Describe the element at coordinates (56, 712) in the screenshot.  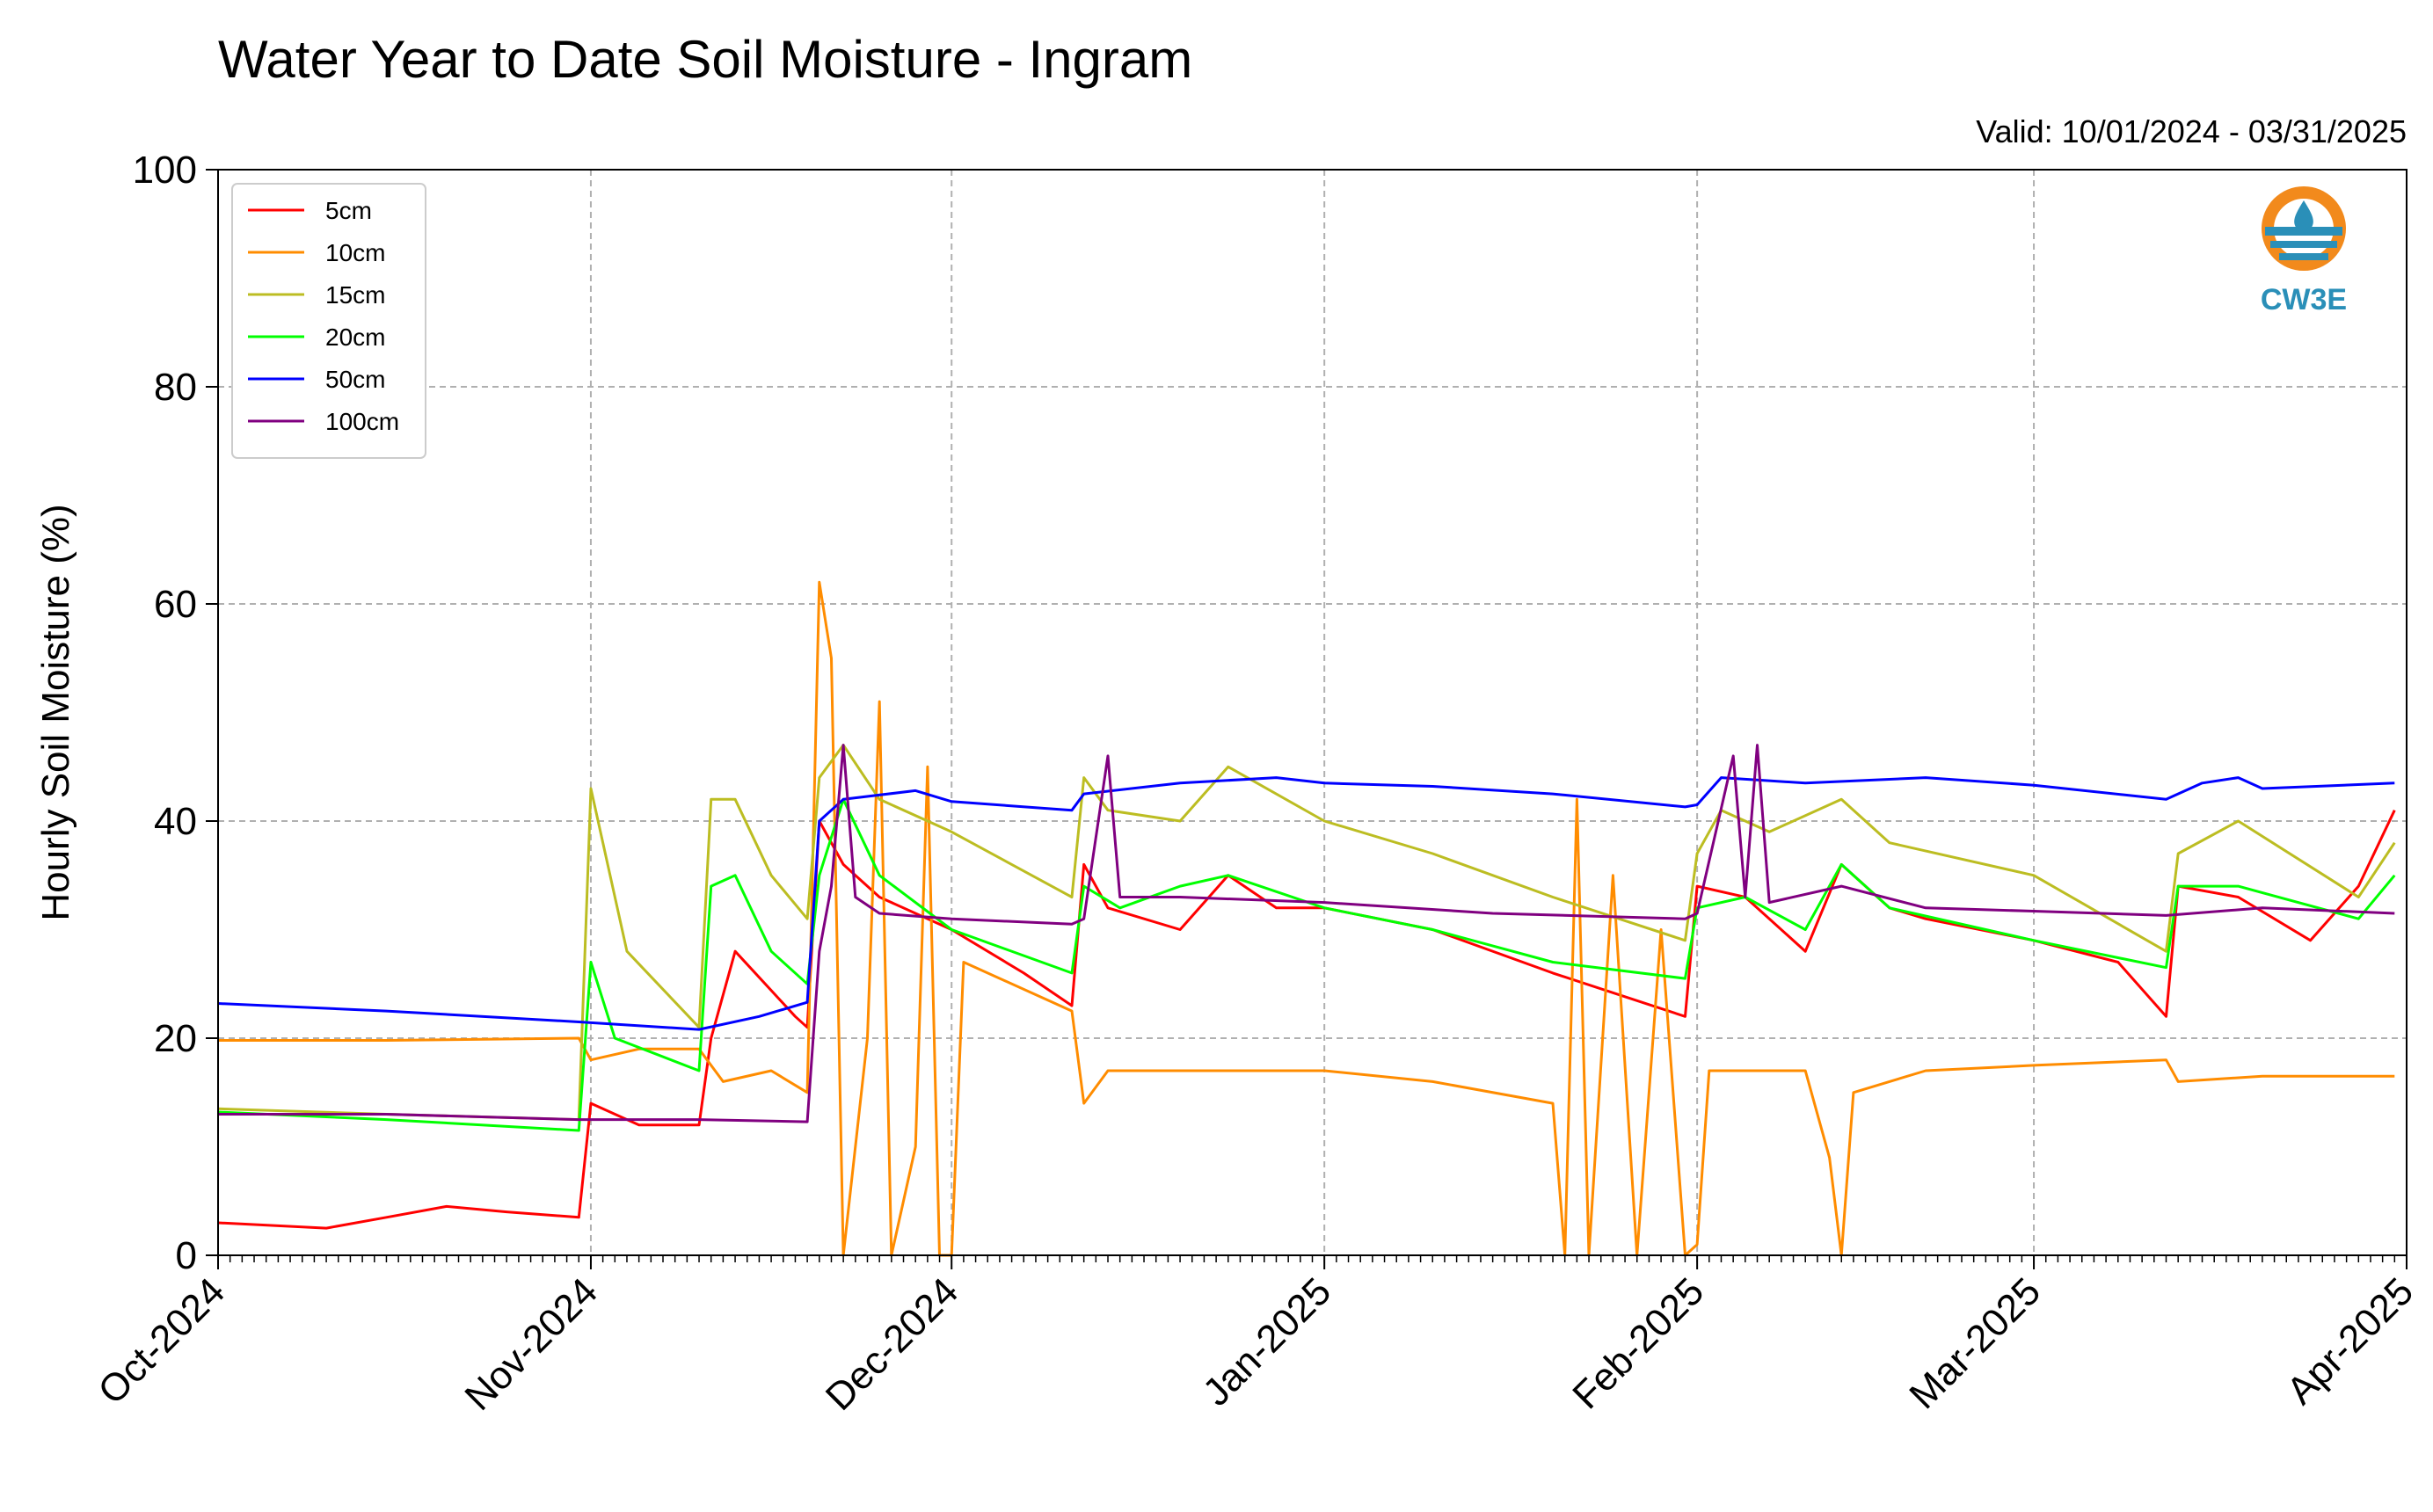
I see `y-axis-label: Hourly Soil Moisture (%)` at that location.